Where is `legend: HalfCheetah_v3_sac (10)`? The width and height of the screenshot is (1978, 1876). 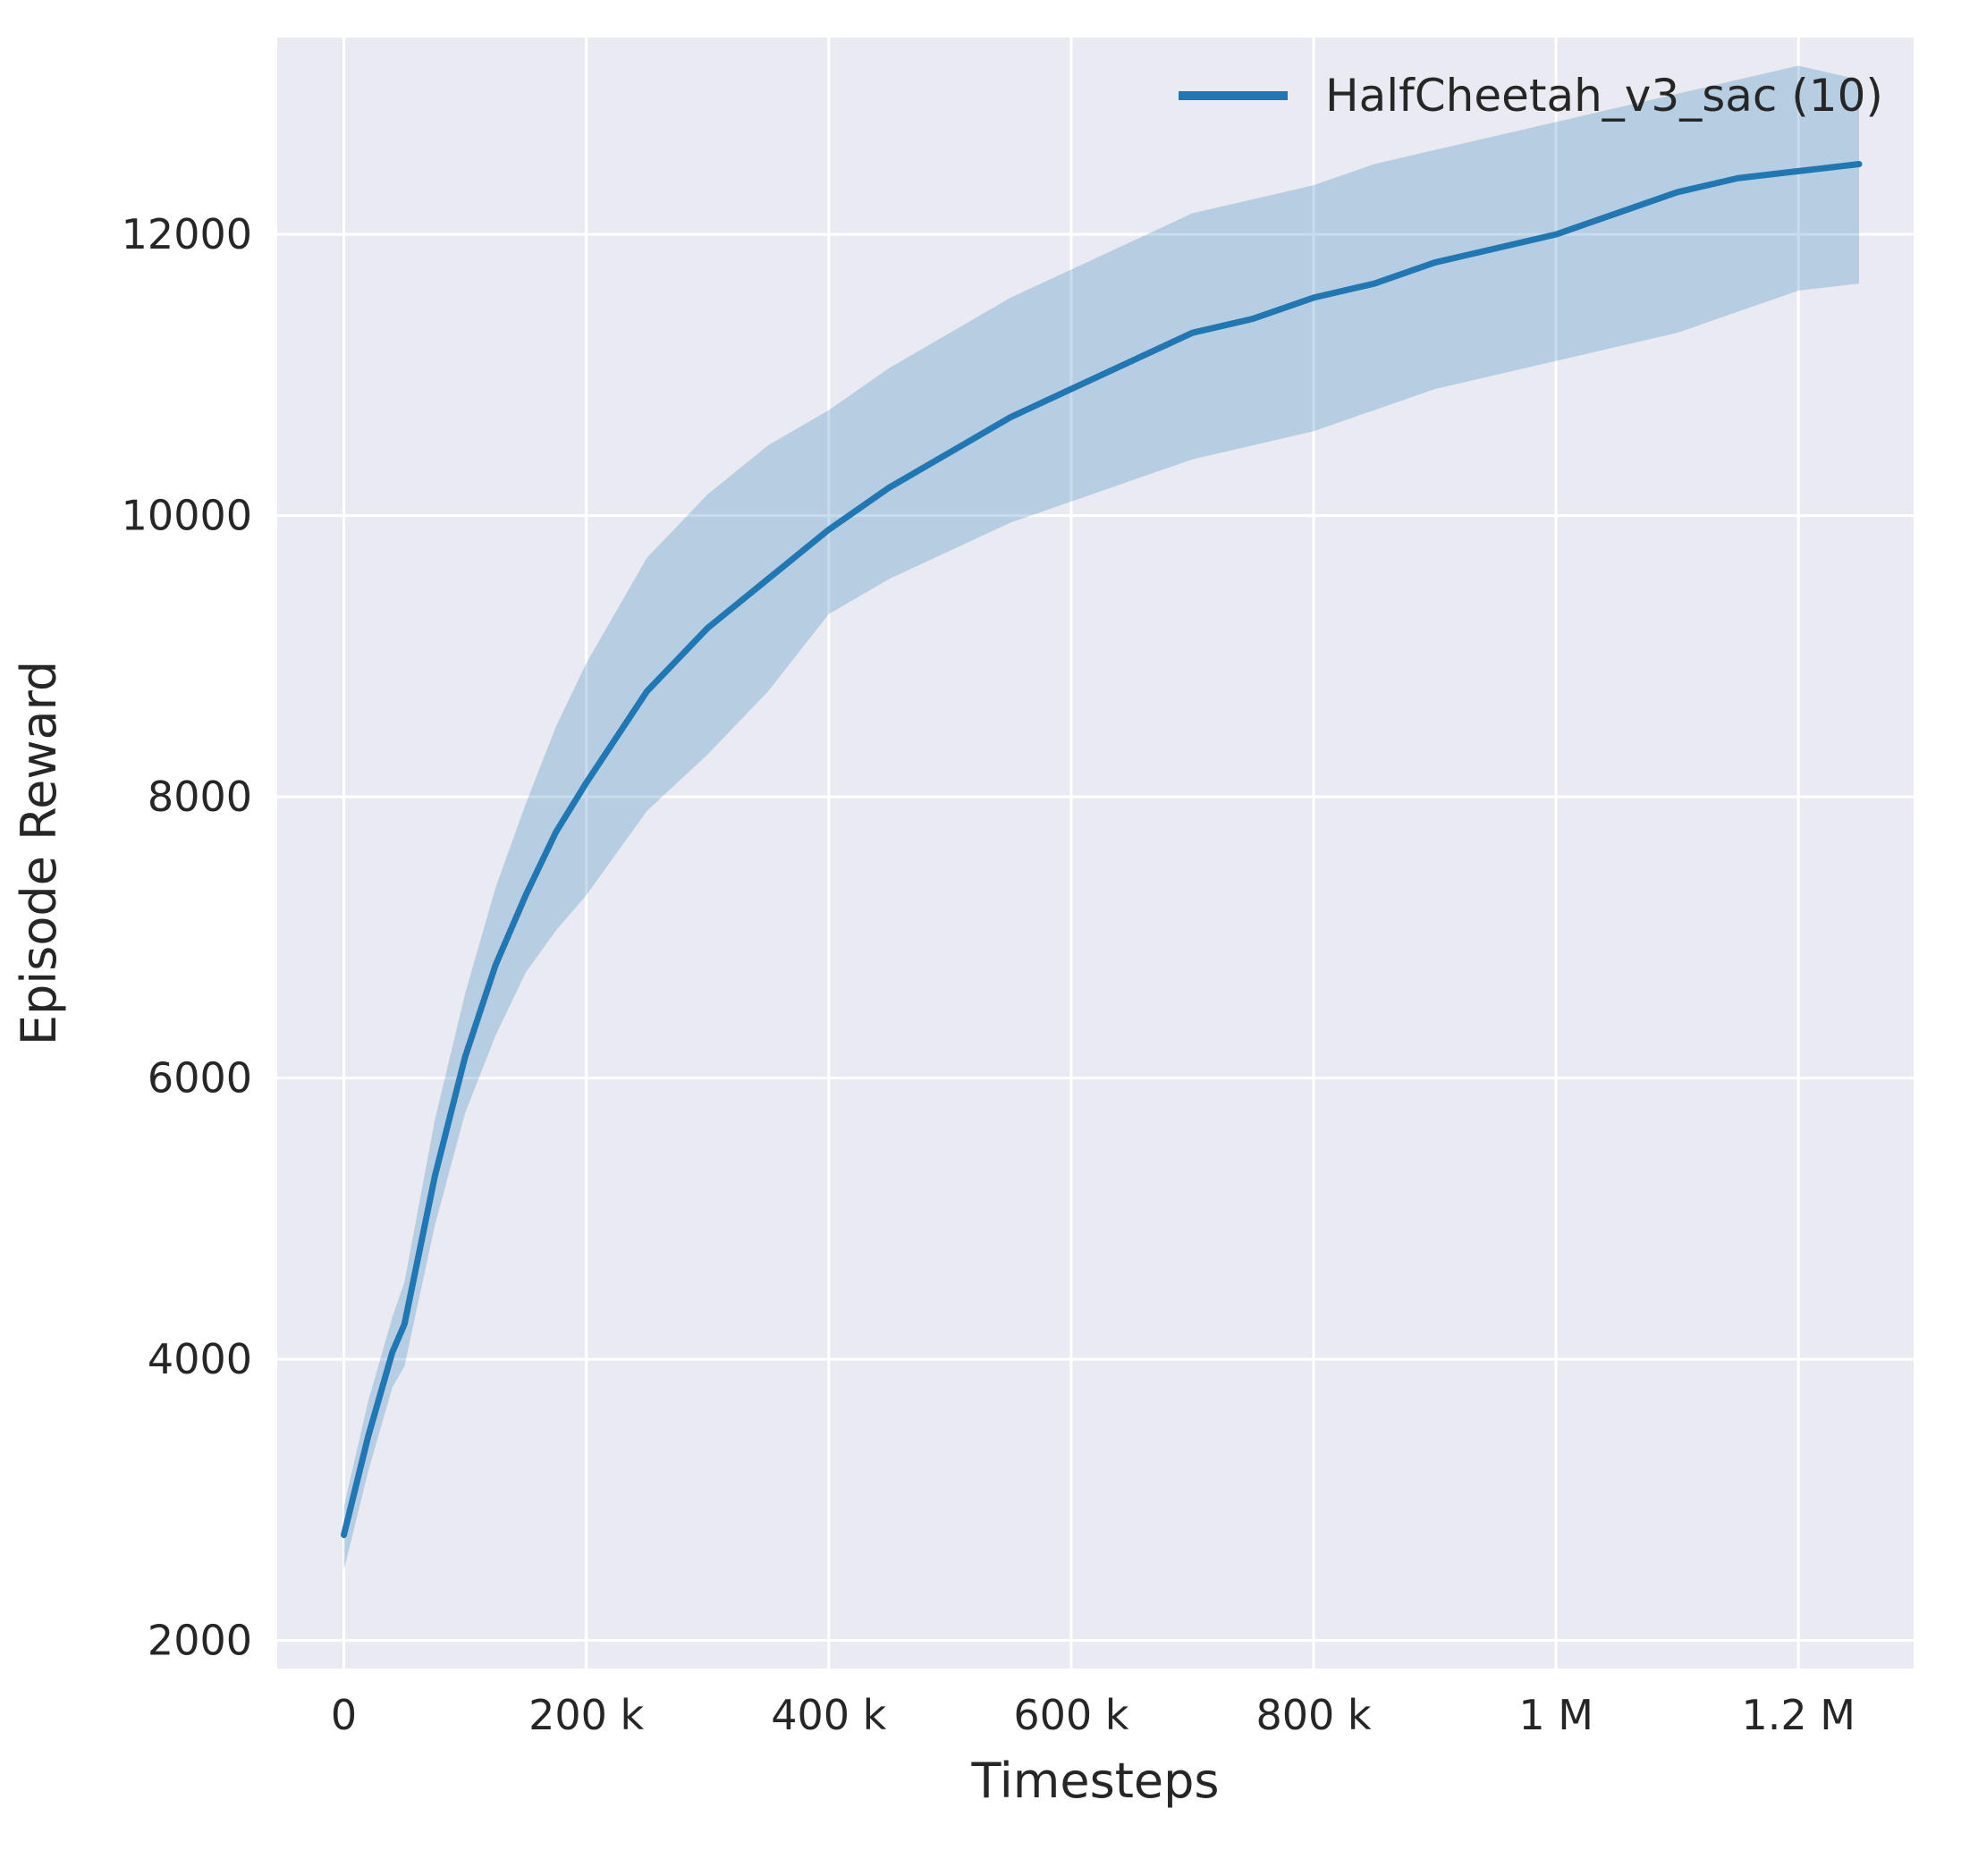
legend: HalfCheetah_v3_sac (10) is located at coordinates (1531, 96).